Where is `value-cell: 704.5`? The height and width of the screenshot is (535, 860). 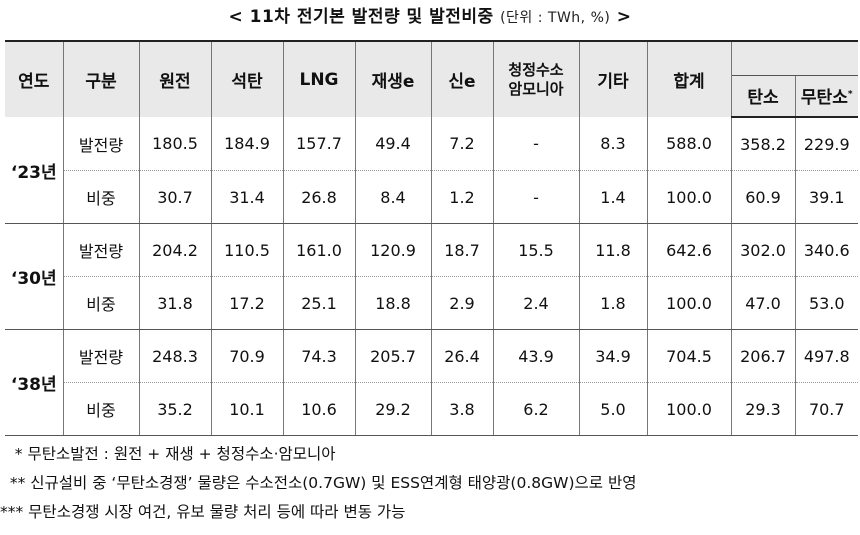 value-cell: 704.5 is located at coordinates (689, 356).